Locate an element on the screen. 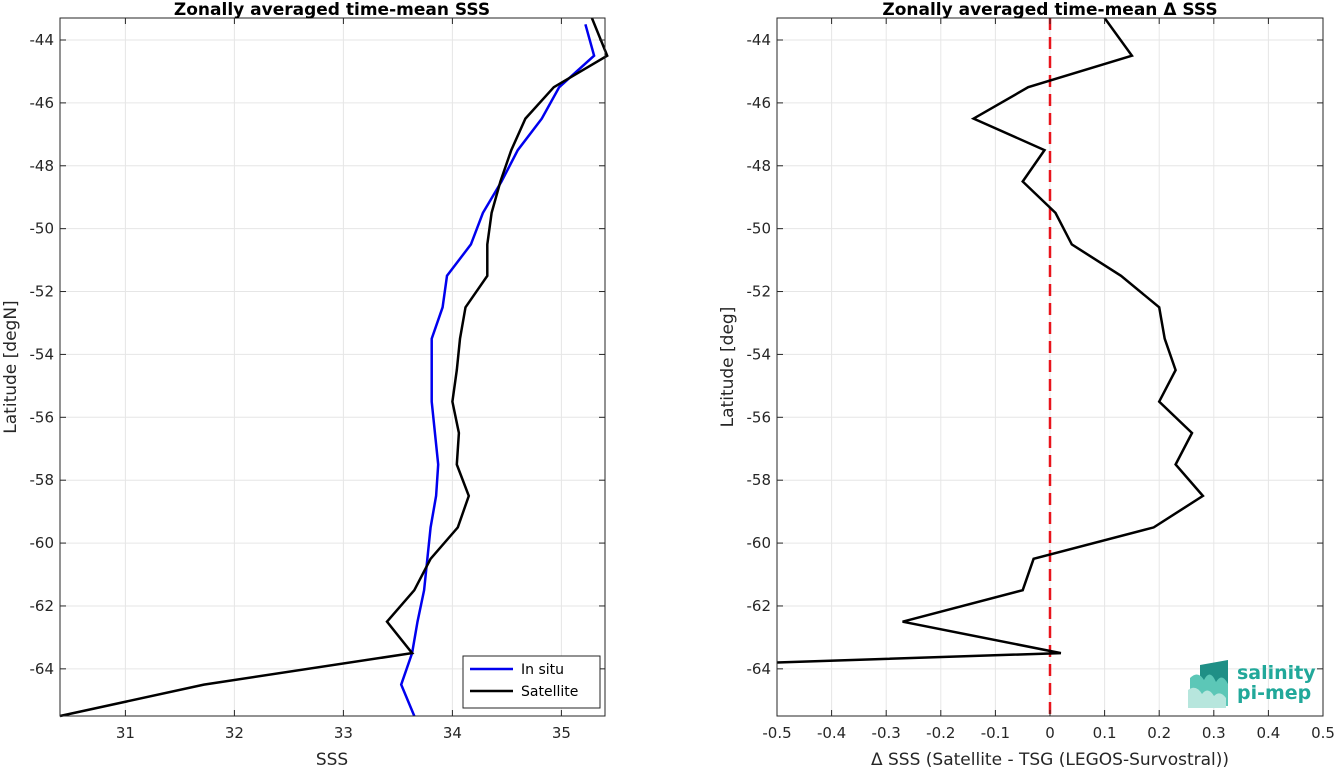 This screenshot has width=1336, height=769. x-tick-label: 0 is located at coordinates (1050, 733).